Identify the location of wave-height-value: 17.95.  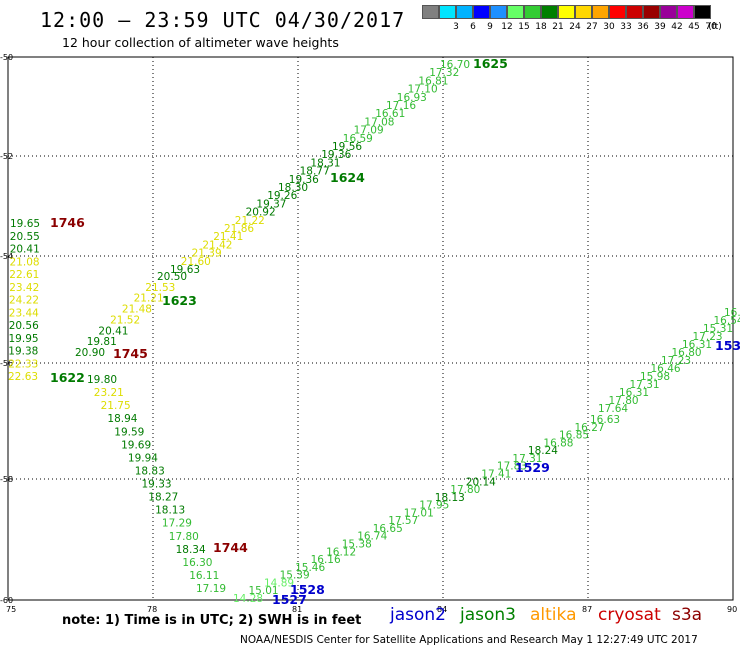
(434, 506).